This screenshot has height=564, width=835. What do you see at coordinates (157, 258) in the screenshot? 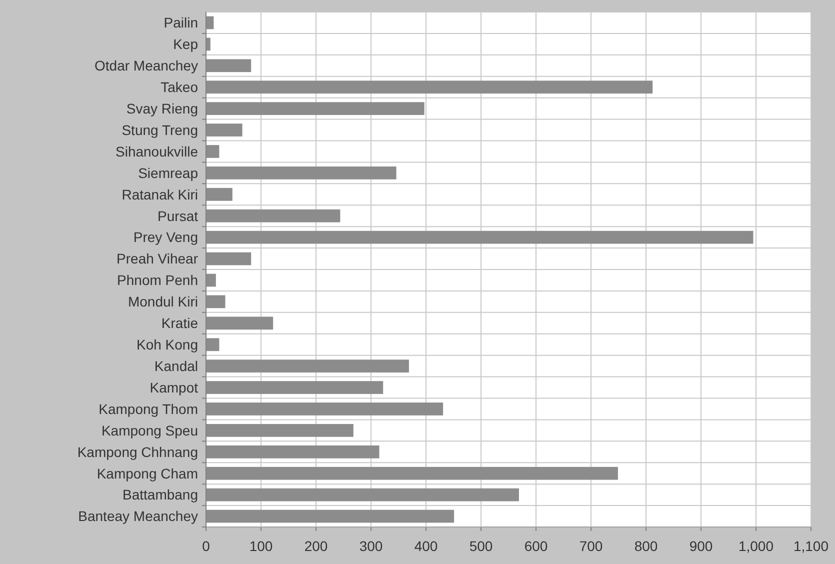
I see `y-tick-label: Preah Vihear` at bounding box center [157, 258].